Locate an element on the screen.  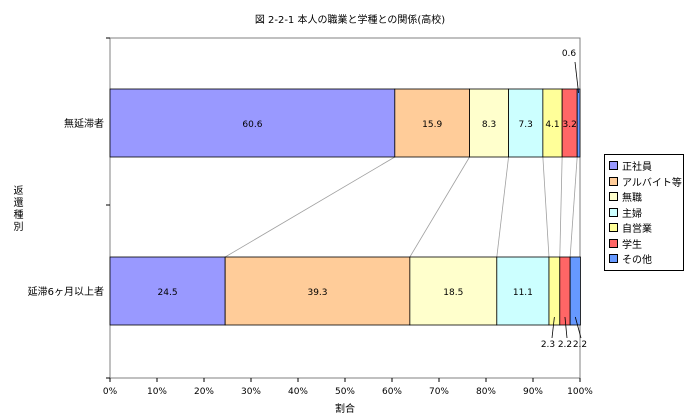
legend-item: 正社員 is located at coordinates (644, 166).